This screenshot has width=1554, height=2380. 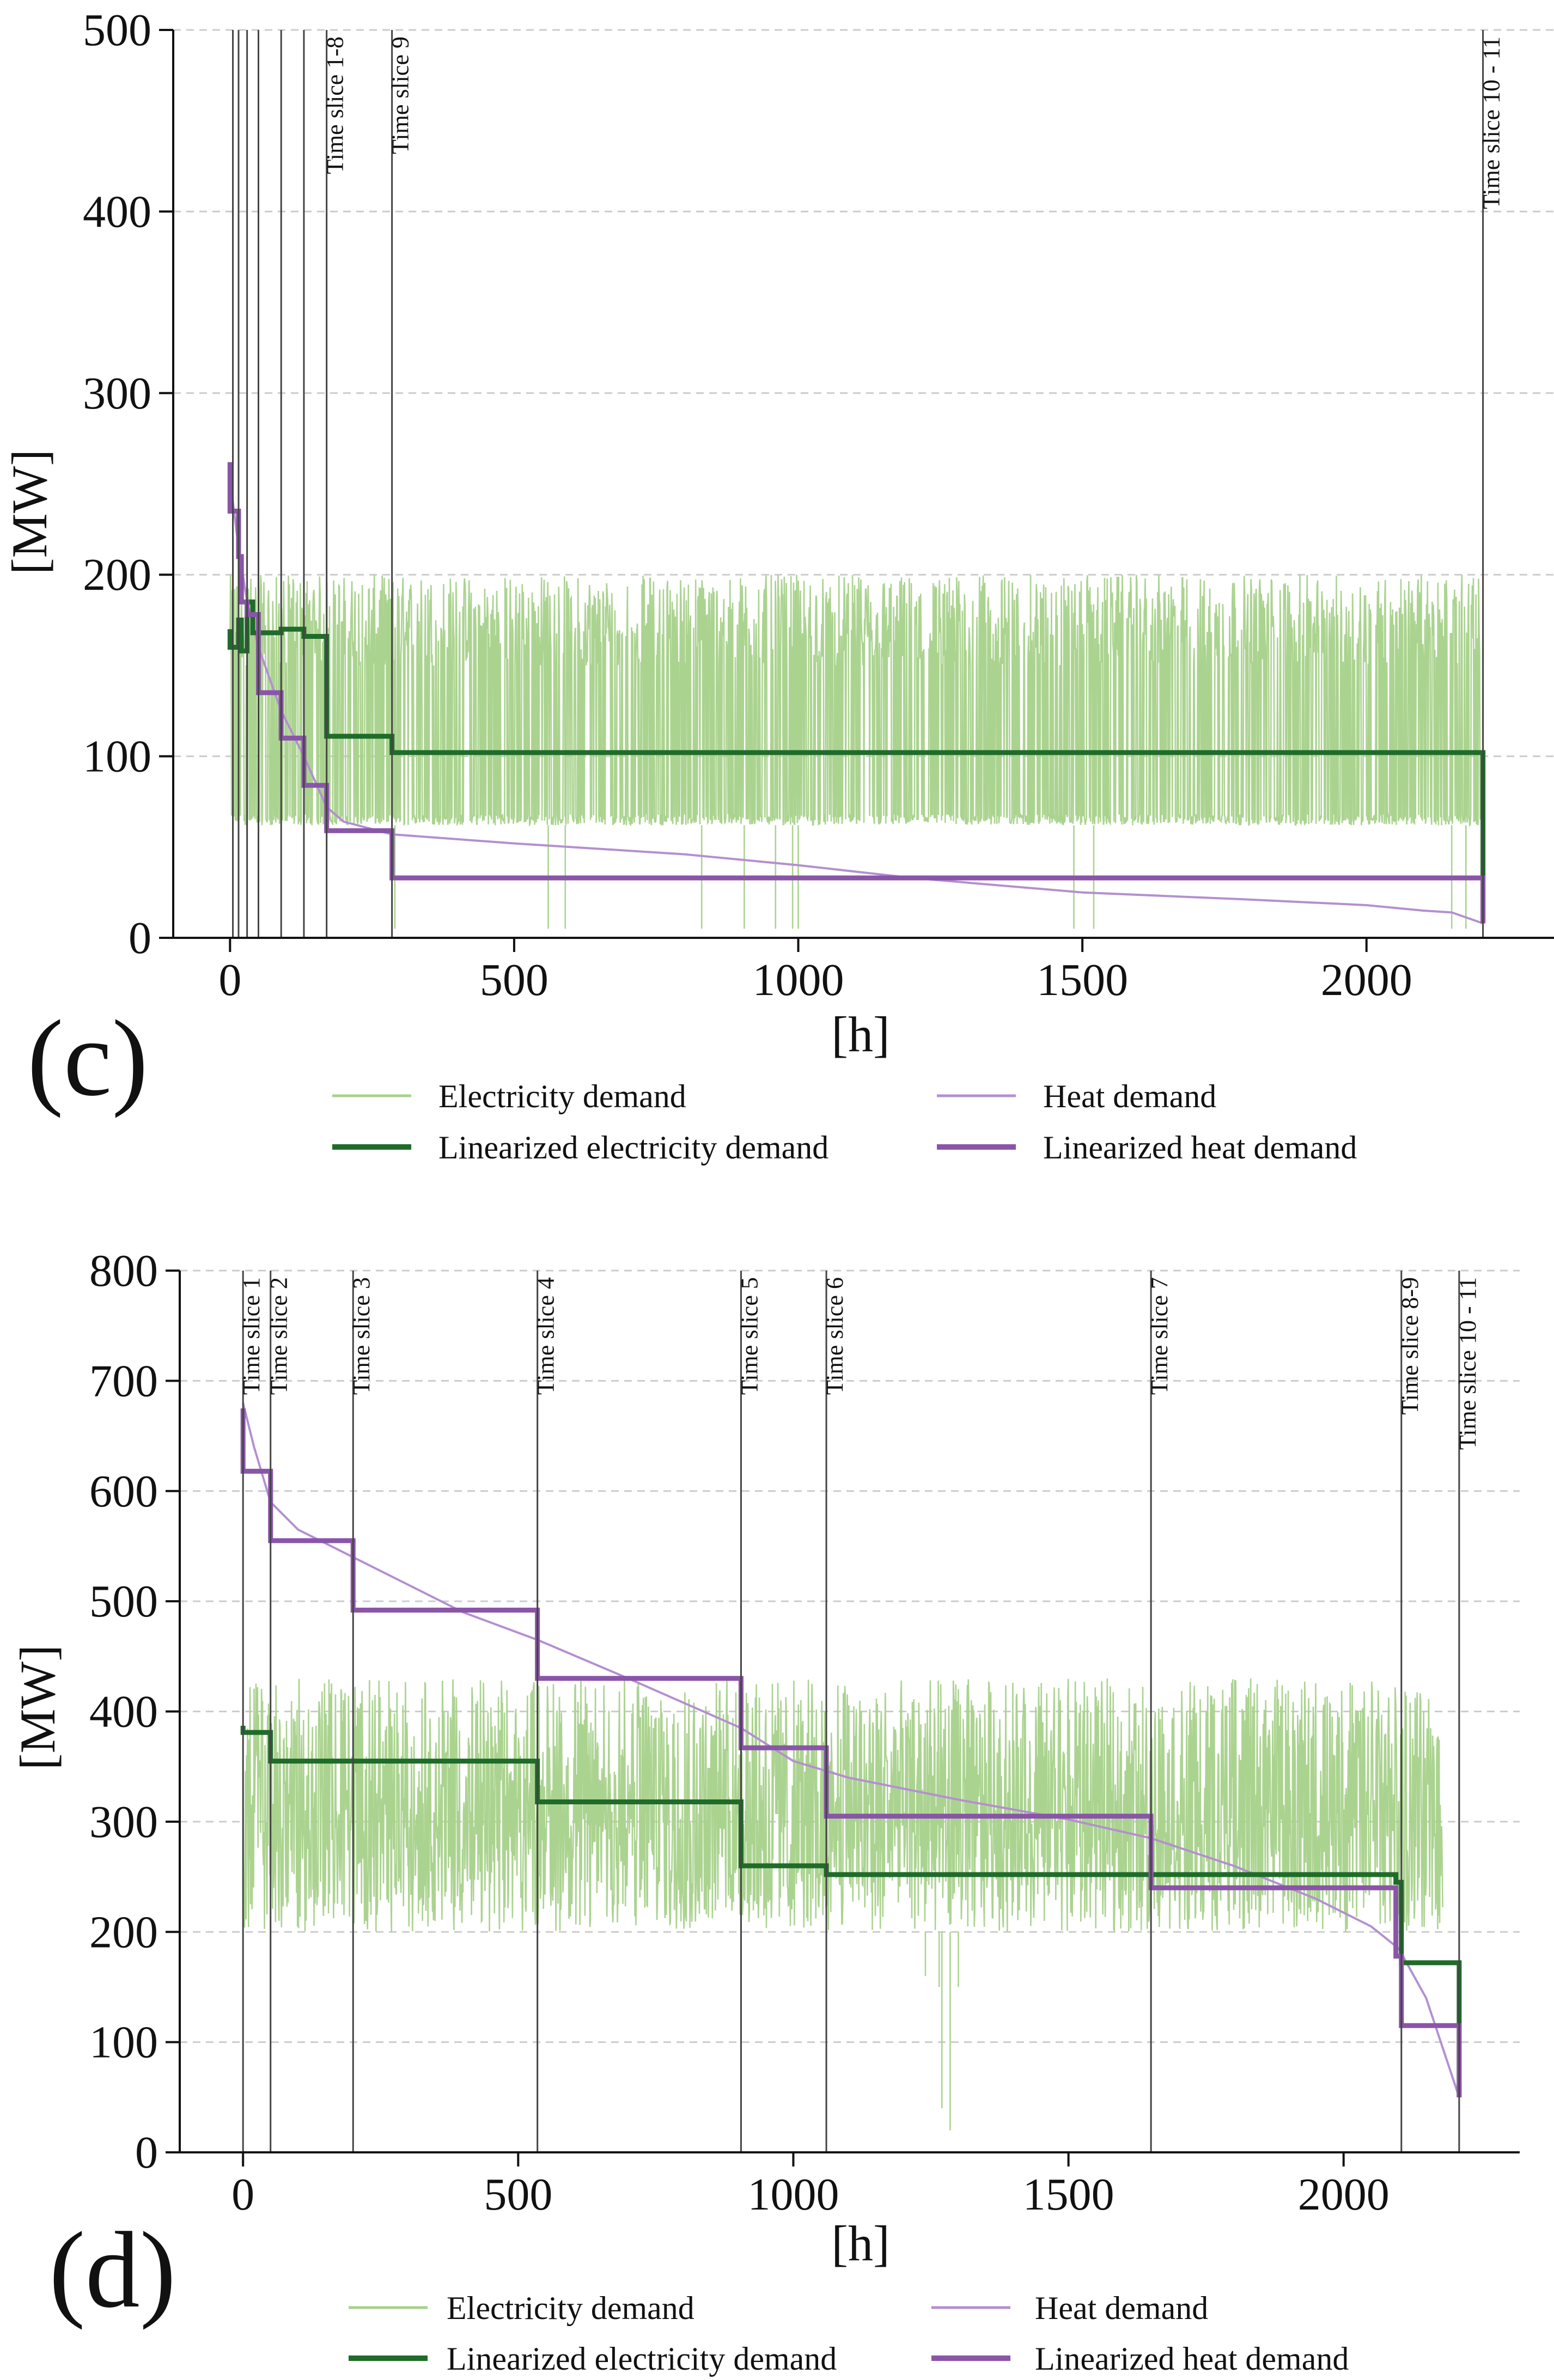 I want to click on legend-c-linear-heat-label: Linearized heat demand, so click(x=1200, y=1147).